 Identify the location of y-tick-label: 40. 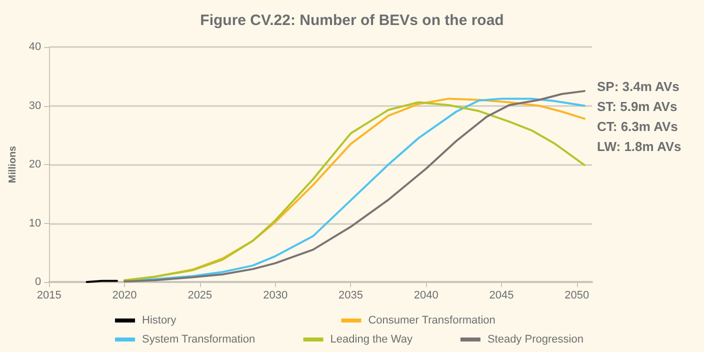
(35, 47).